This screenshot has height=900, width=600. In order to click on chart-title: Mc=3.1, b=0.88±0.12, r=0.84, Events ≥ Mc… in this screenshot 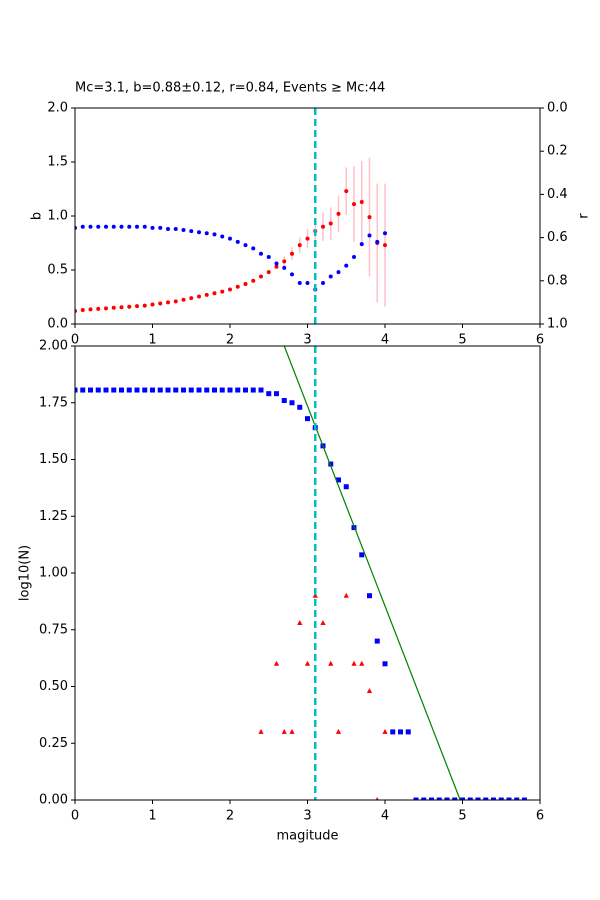, I will do `click(230, 88)`.